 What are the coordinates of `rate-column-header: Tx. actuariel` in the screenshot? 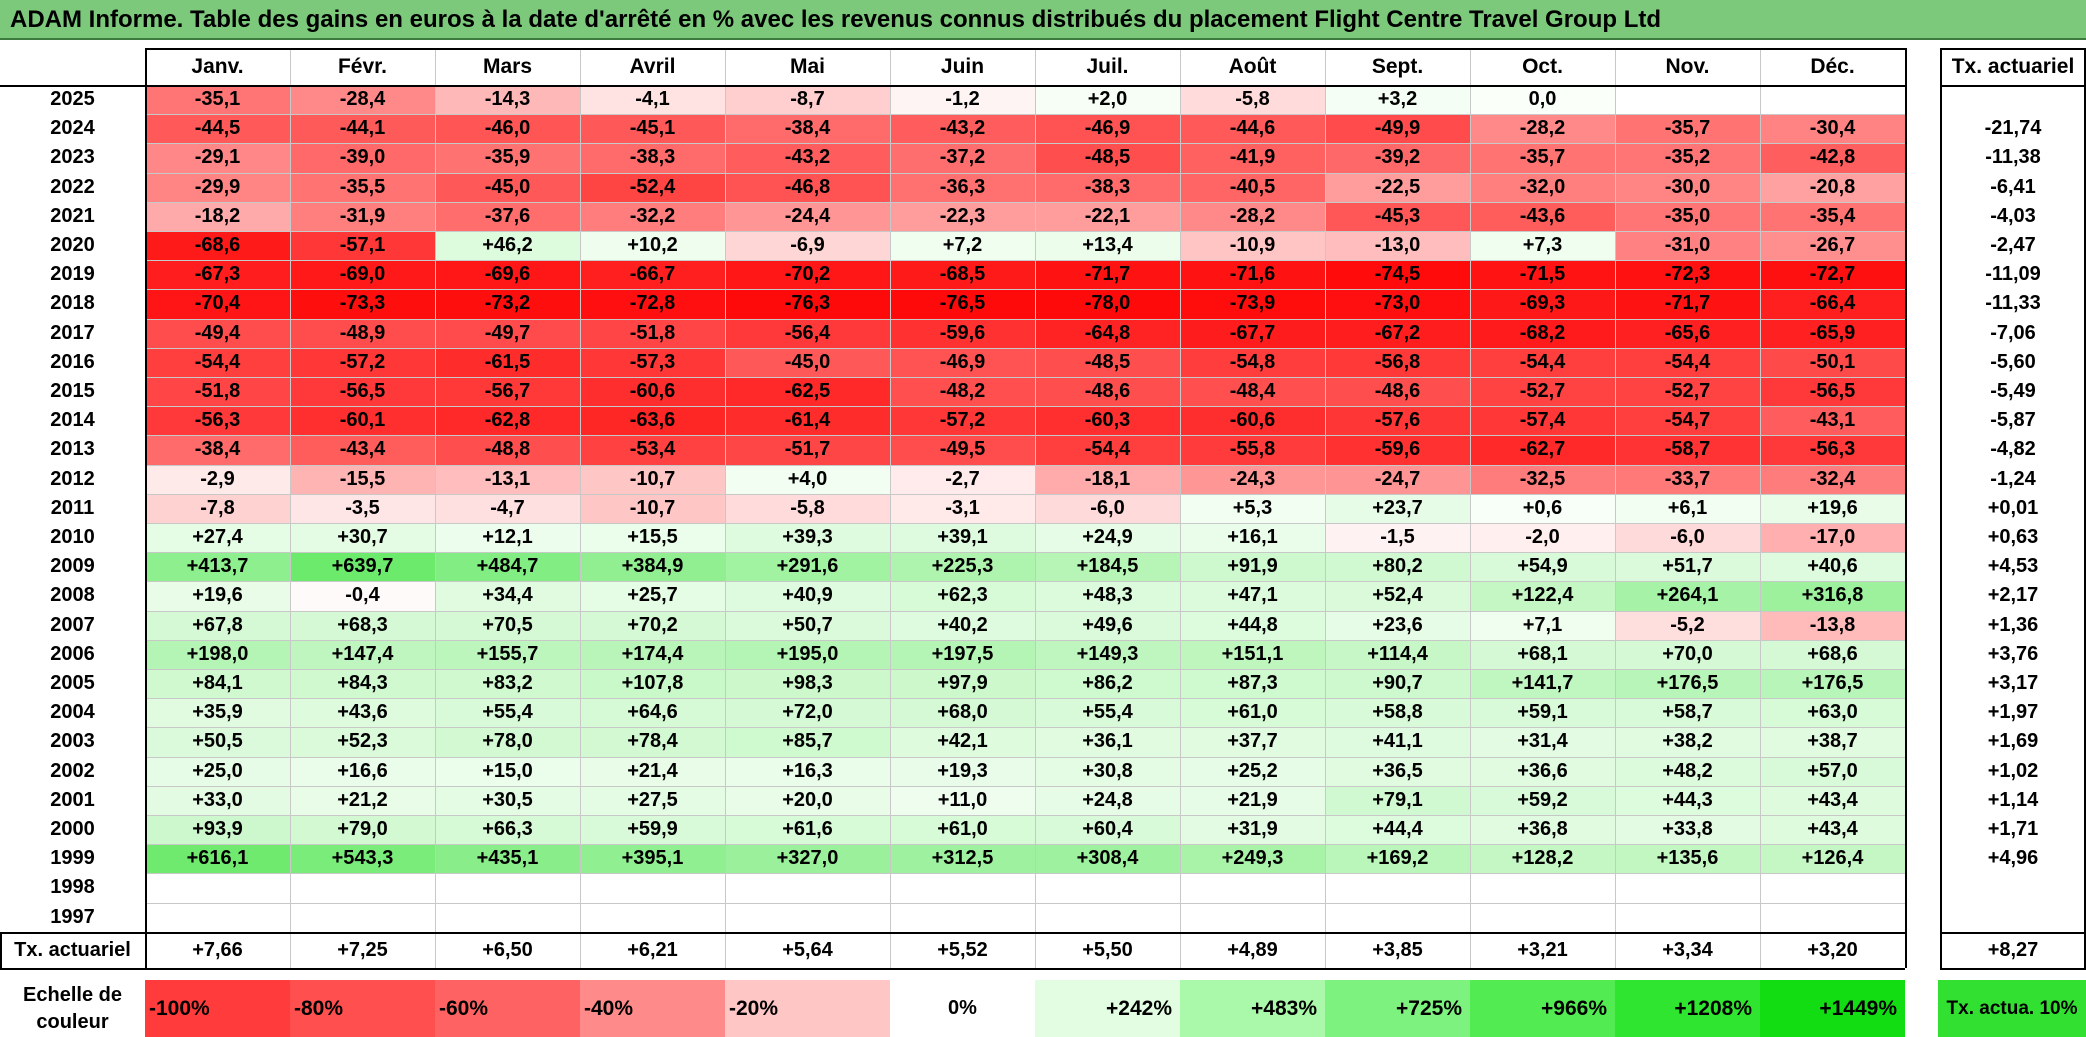 It's located at (2013, 66).